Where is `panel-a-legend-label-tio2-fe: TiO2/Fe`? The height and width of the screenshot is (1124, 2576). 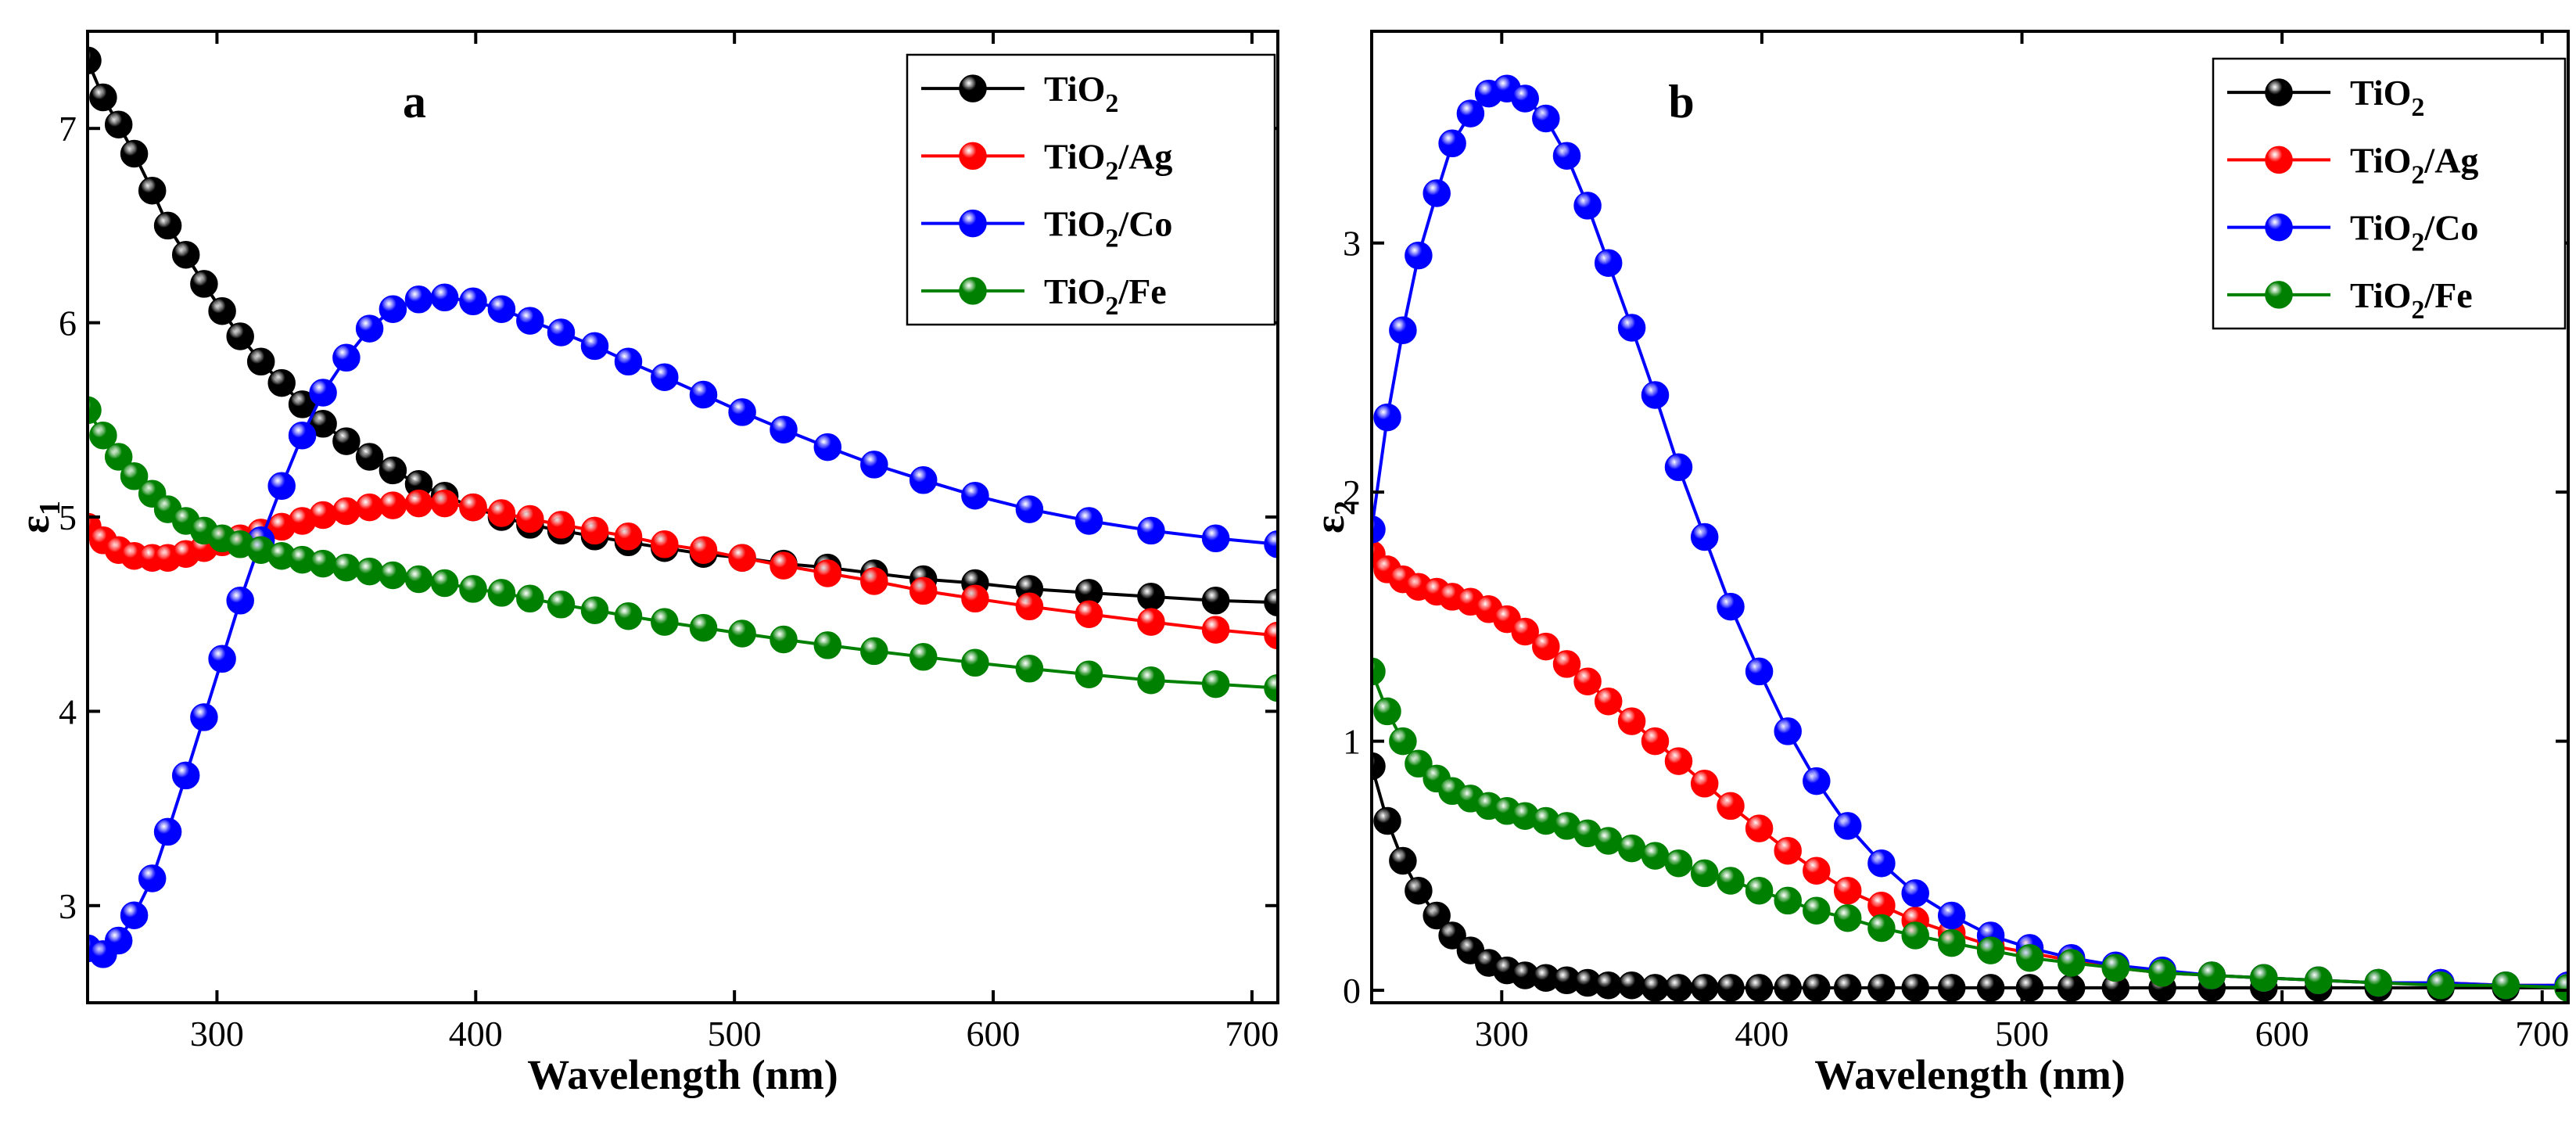 panel-a-legend-label-tio2-fe: TiO2/Fe is located at coordinates (1105, 296).